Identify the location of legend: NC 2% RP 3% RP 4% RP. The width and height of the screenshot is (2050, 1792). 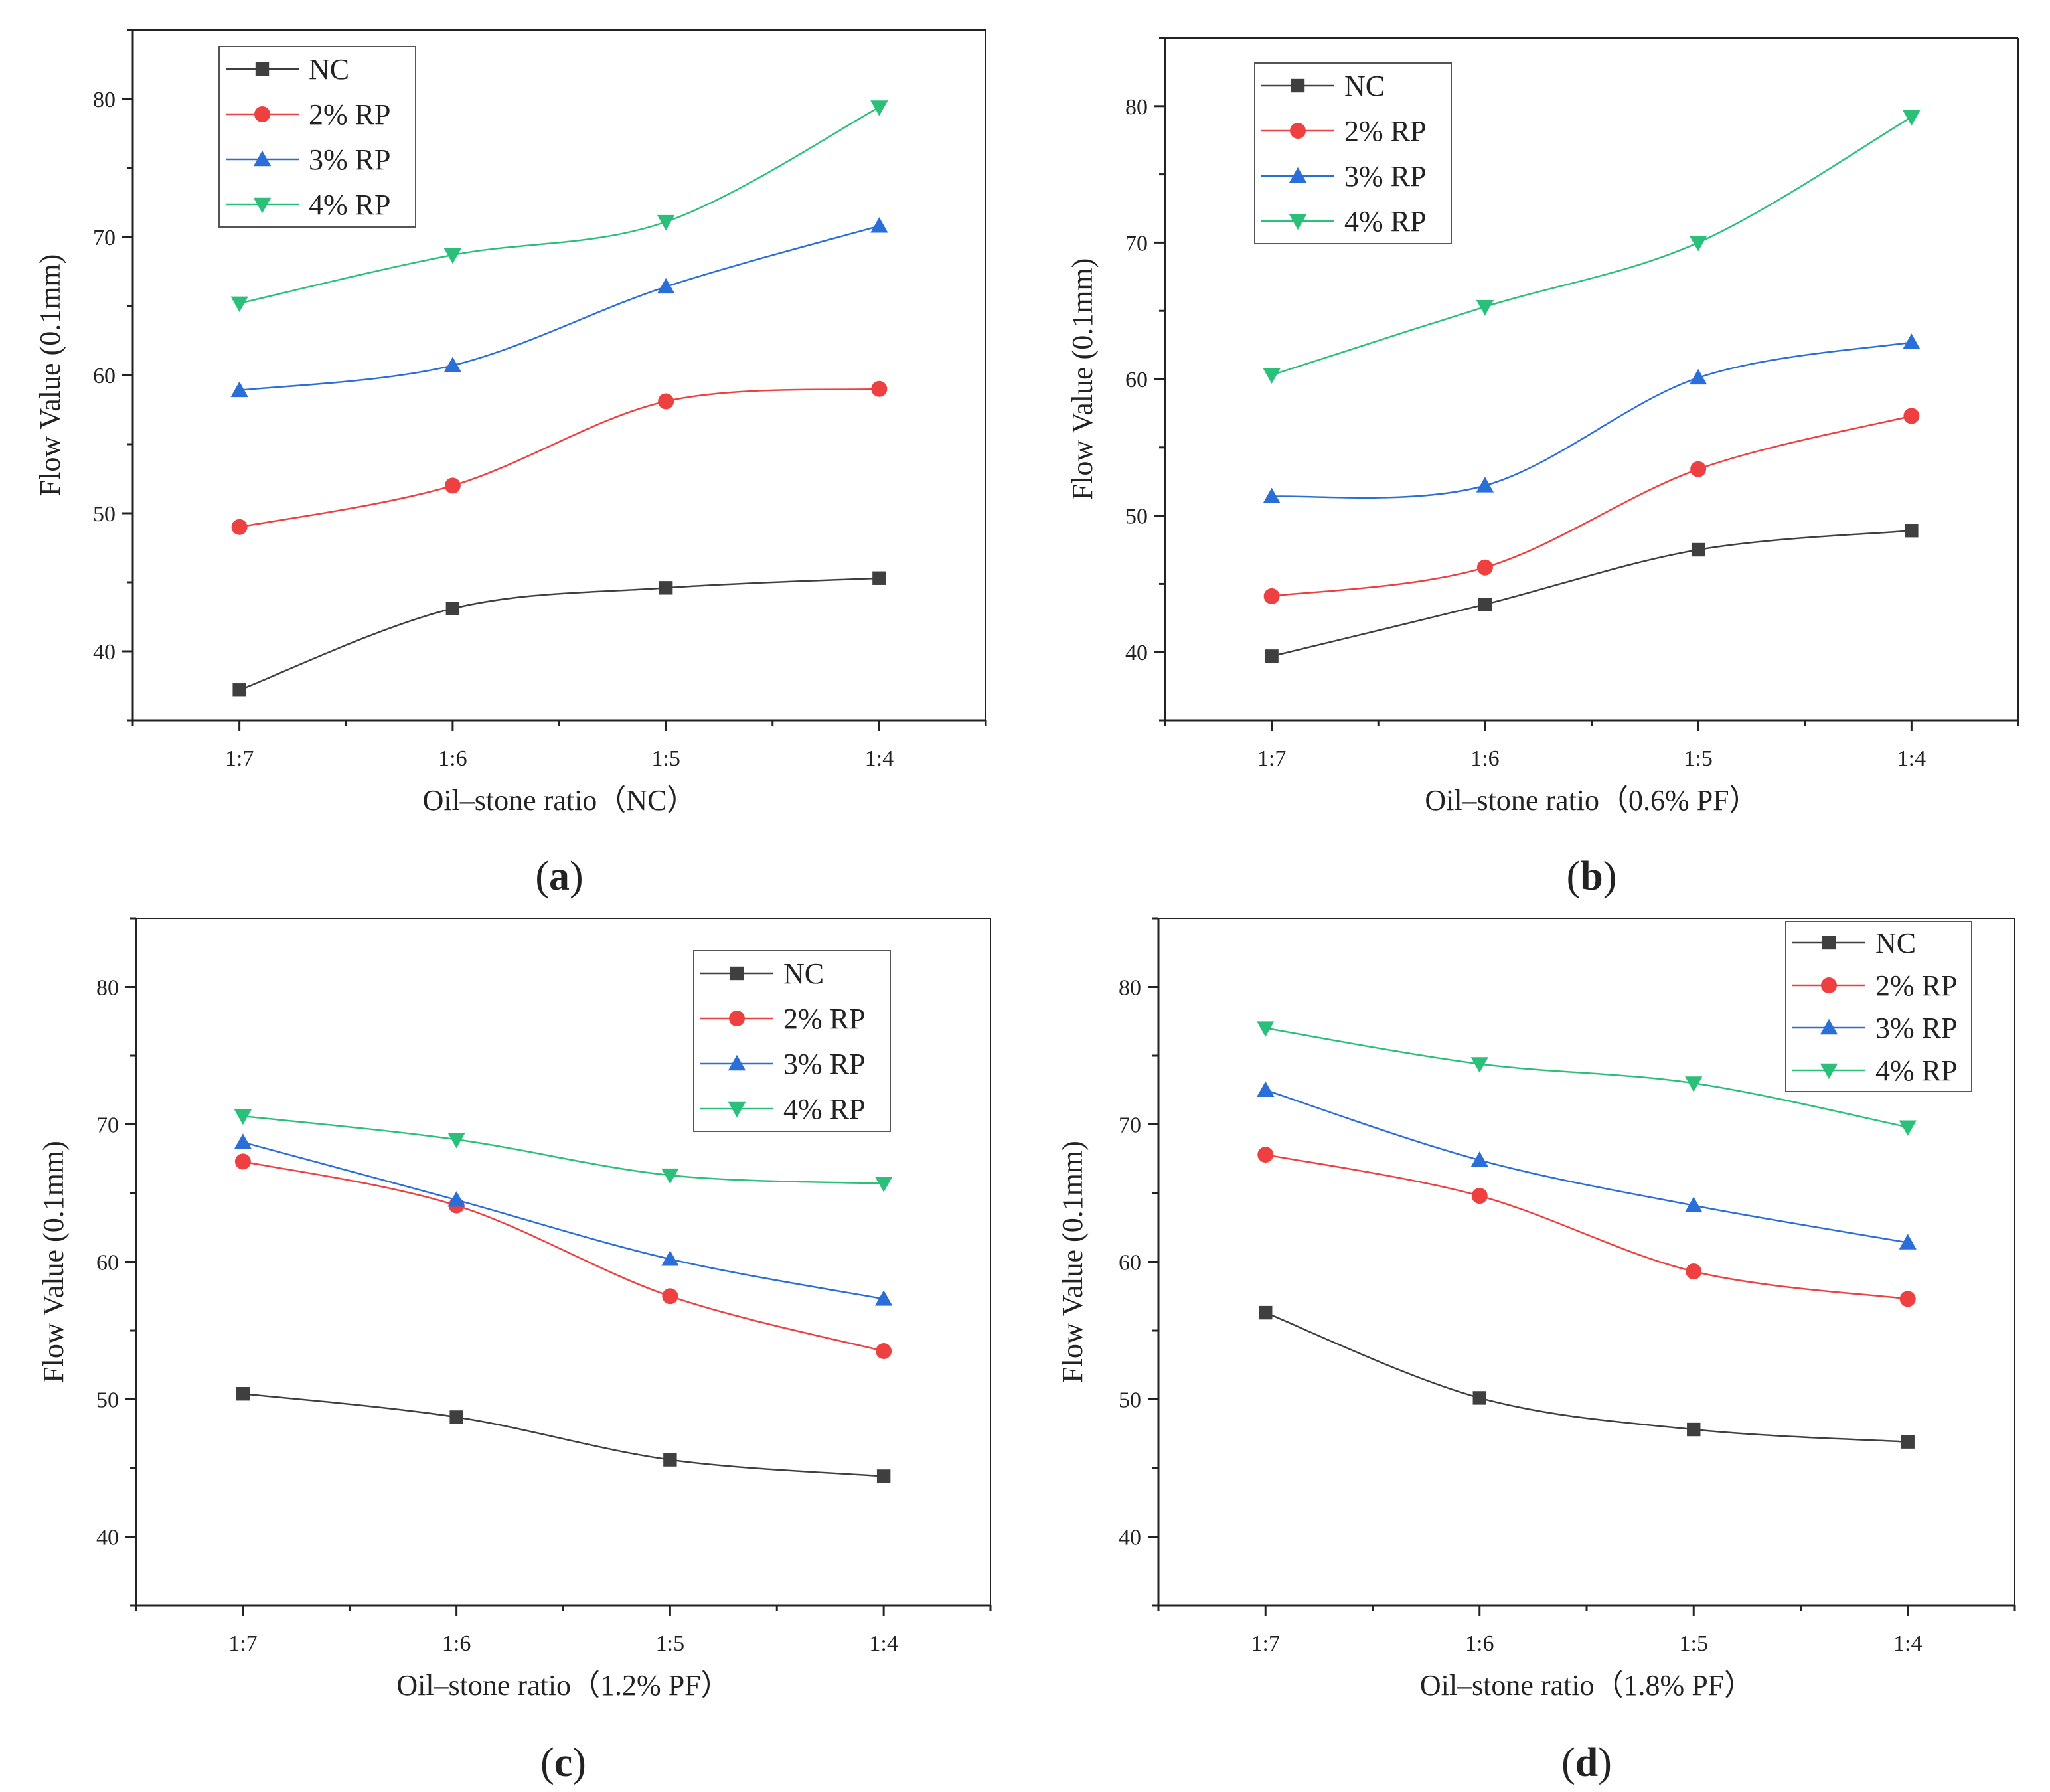
(1878, 1006).